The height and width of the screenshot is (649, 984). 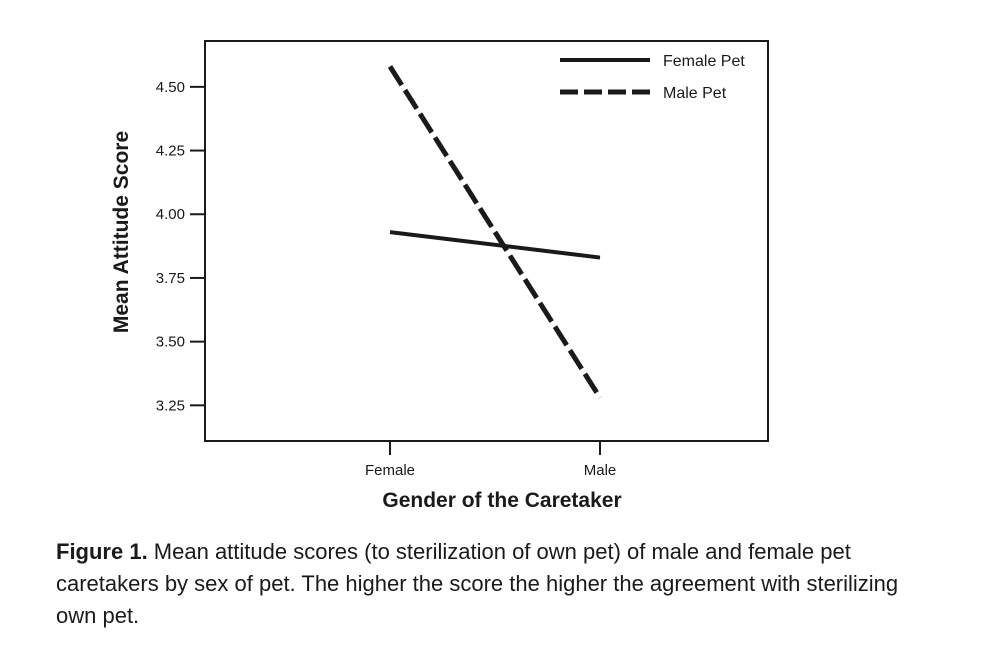 I want to click on x-axis: Female Male, so click(x=490, y=460).